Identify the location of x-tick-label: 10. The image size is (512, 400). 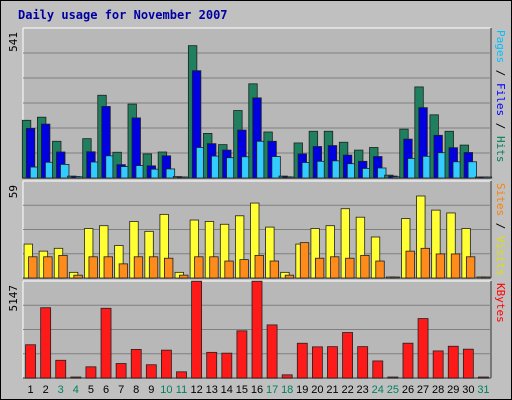
(166, 390).